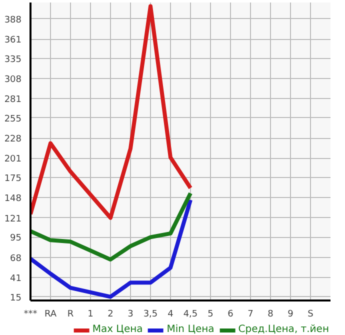 The width and height of the screenshot is (345, 335). Describe the element at coordinates (16, 298) in the screenshot. I see `y-tick-label: 15` at that location.